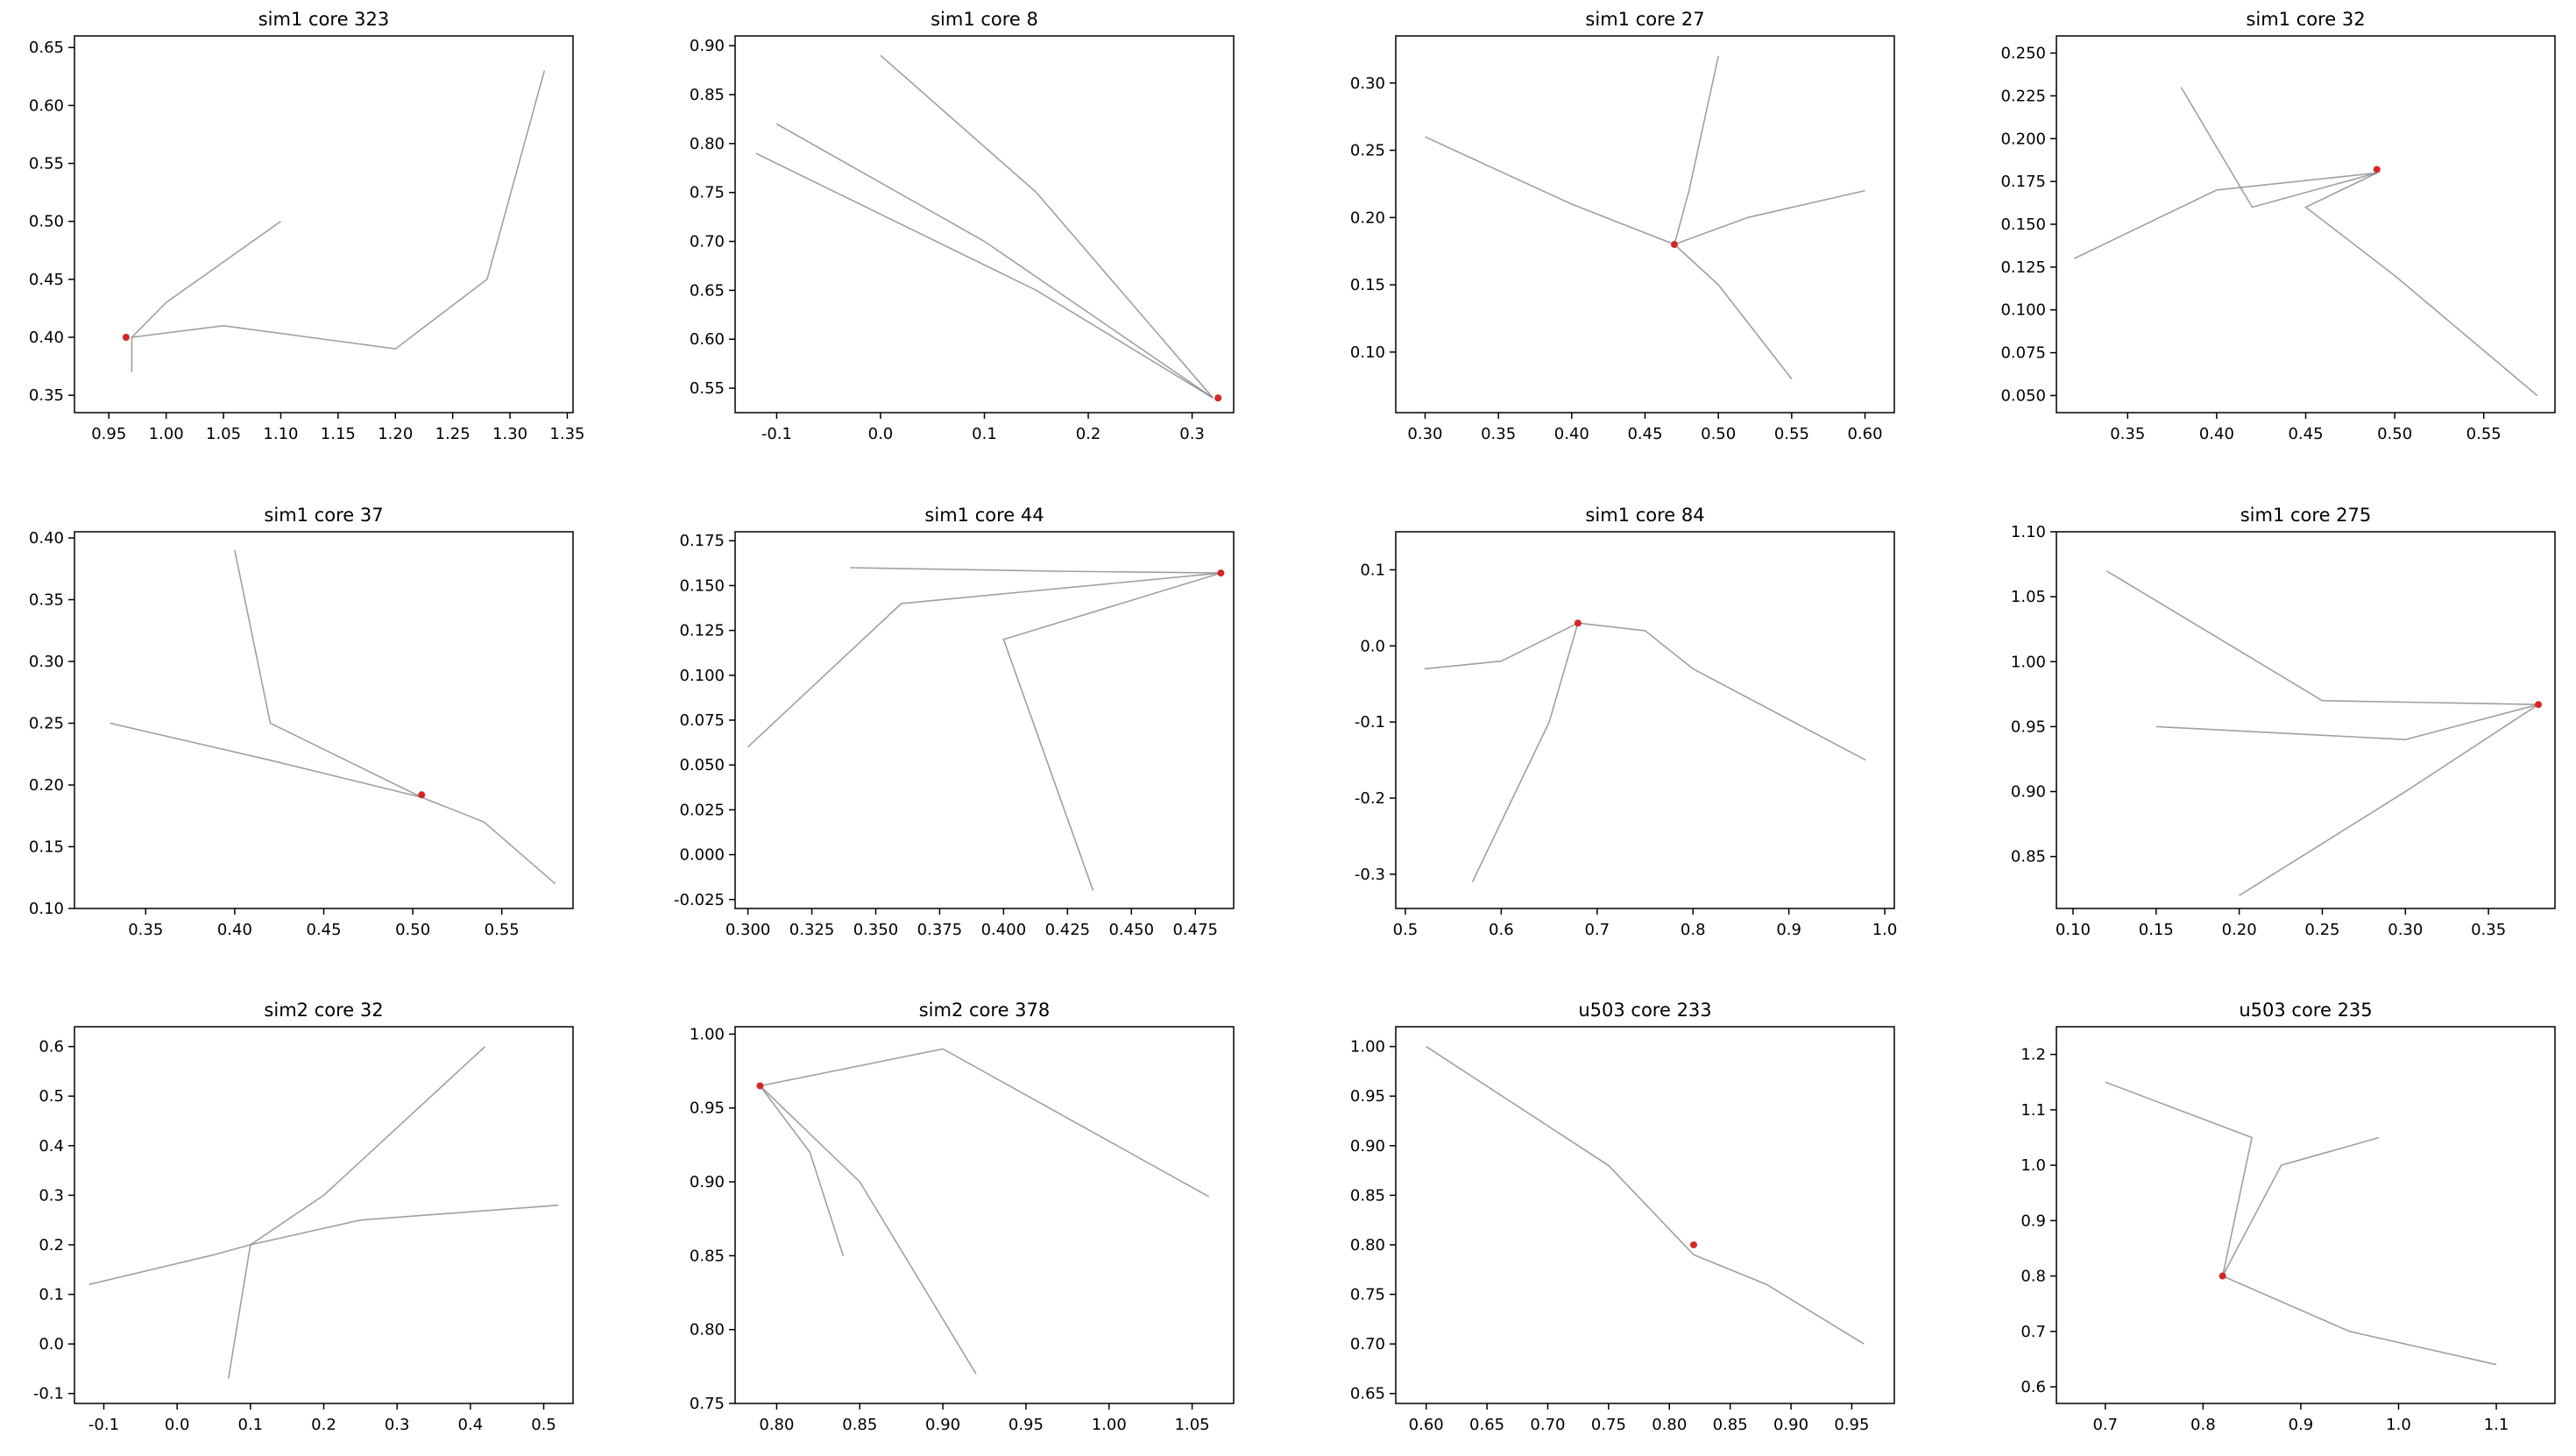  I want to click on y-tick-label: 0.85, so click(707, 1256).